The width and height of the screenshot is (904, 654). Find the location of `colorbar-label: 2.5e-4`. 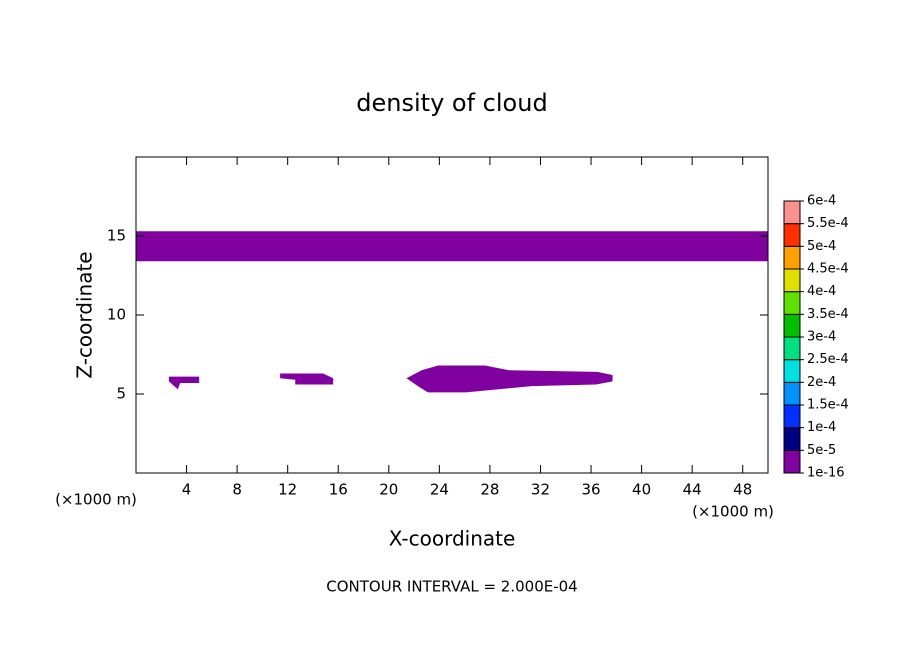

colorbar-label: 2.5e-4 is located at coordinates (828, 359).